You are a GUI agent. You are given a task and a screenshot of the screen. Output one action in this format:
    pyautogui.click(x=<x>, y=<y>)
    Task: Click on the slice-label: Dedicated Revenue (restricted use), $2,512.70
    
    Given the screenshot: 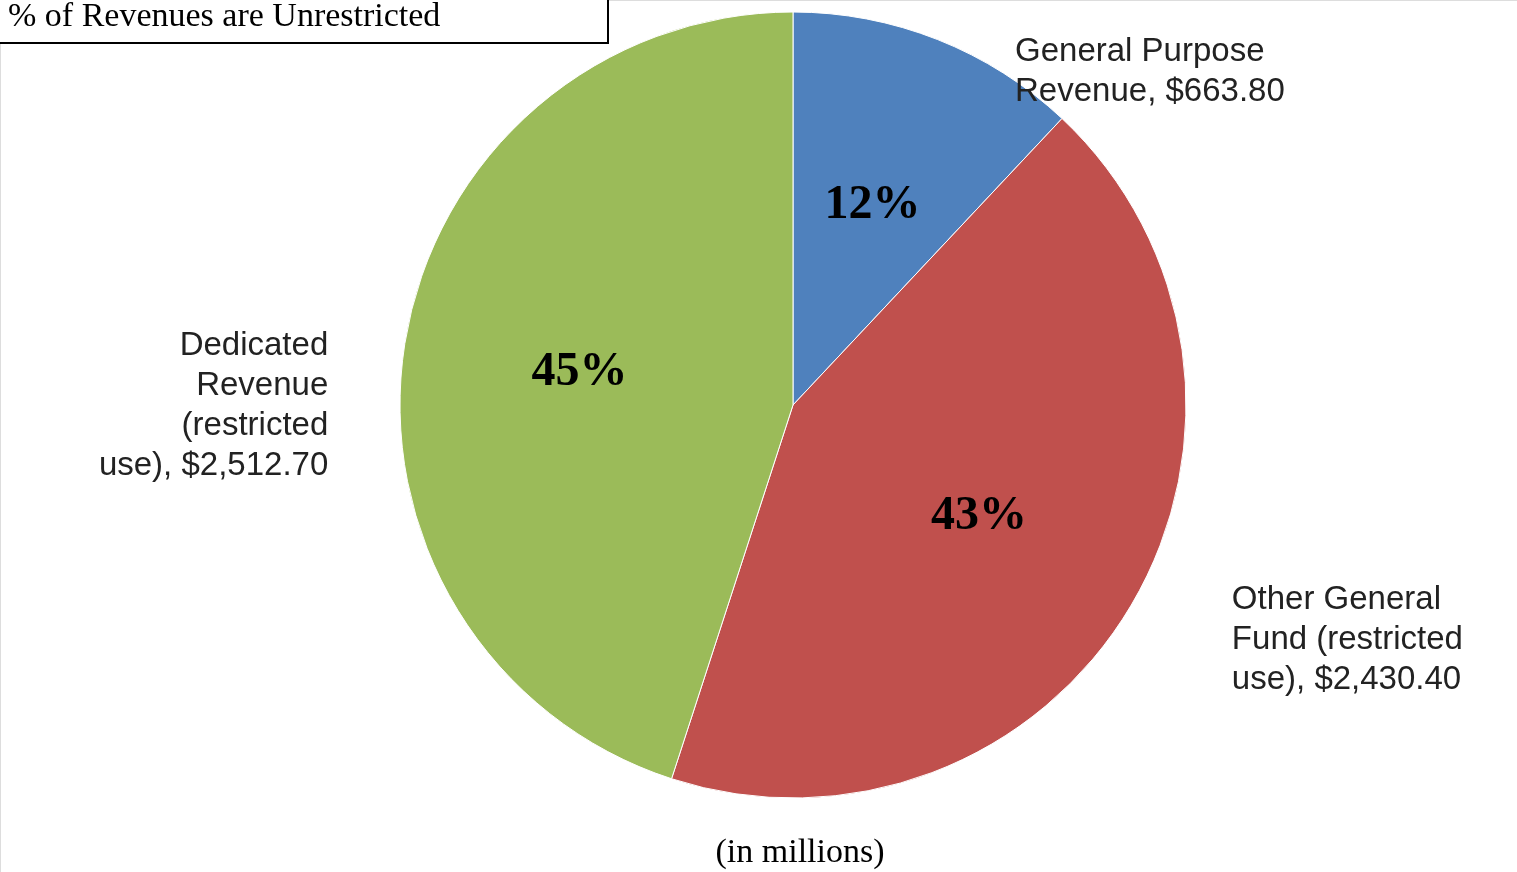 What is the action you would take?
    pyautogui.click(x=213, y=404)
    